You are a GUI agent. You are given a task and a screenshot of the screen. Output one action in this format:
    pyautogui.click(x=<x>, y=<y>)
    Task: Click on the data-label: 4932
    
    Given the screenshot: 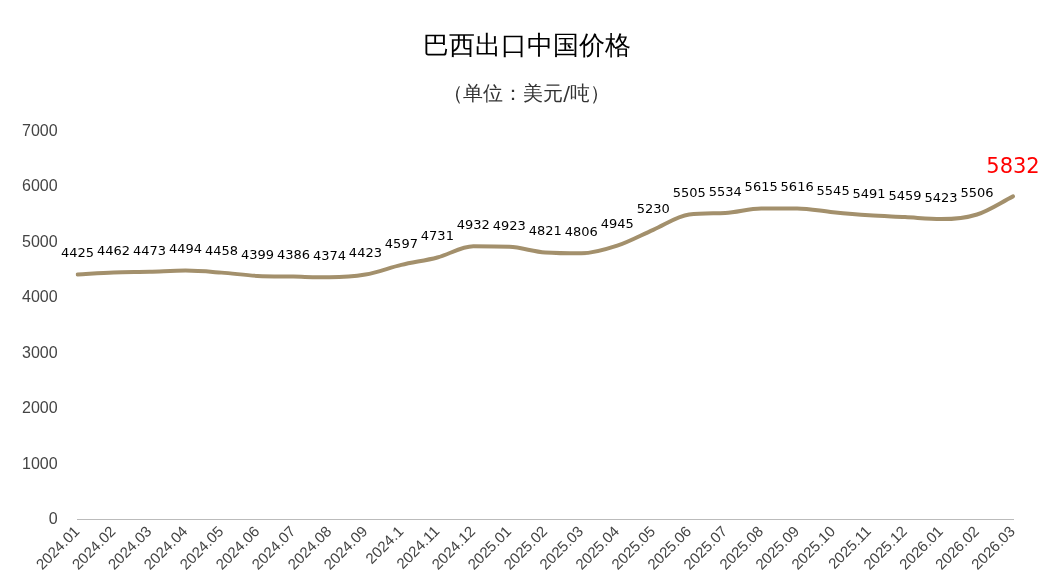 What is the action you would take?
    pyautogui.click(x=473, y=225)
    